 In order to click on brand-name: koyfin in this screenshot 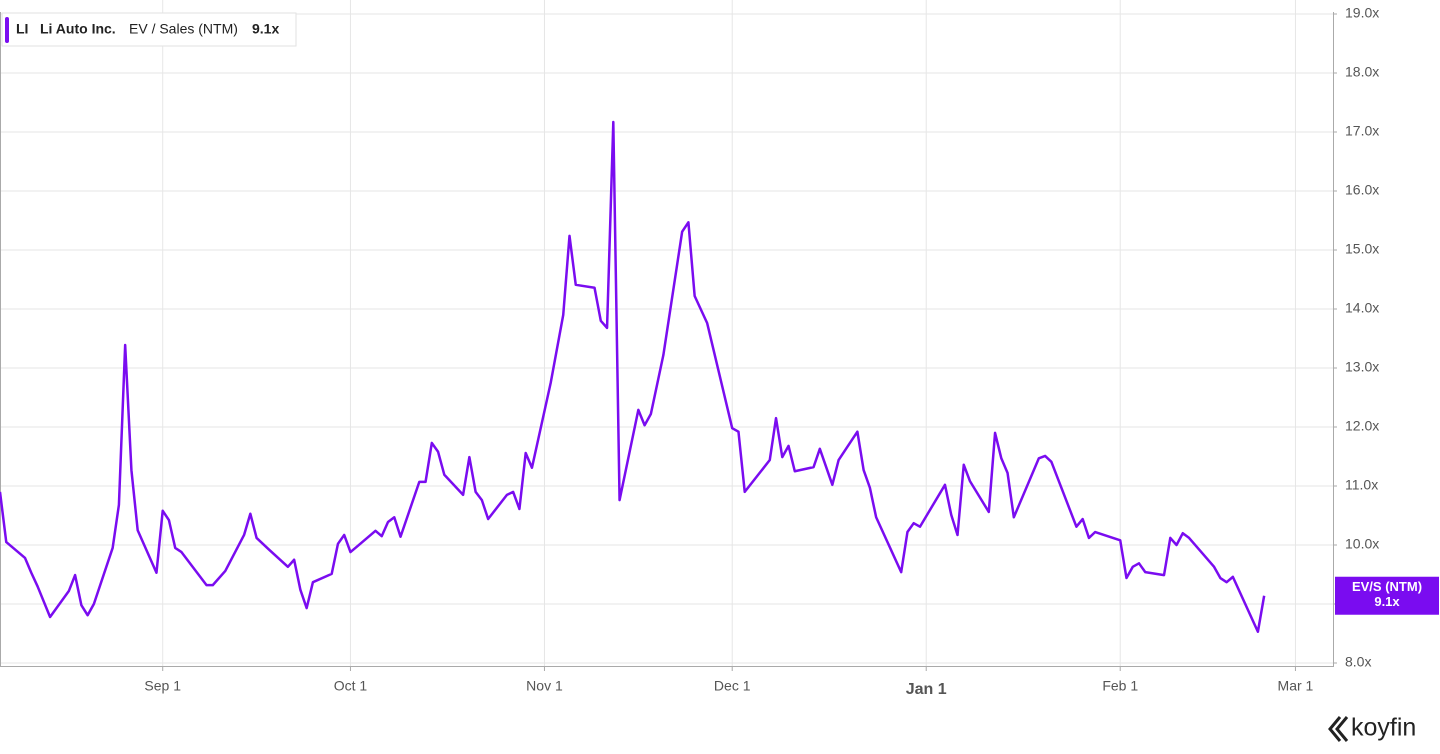, I will do `click(1383, 728)`.